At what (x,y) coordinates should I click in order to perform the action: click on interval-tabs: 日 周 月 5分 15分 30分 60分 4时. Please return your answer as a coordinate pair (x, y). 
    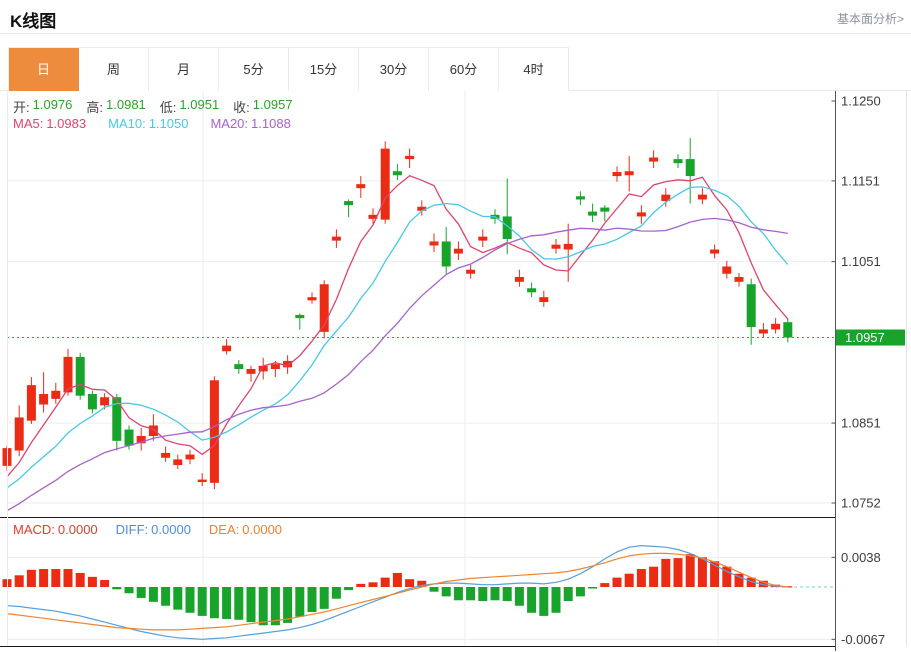
    Looking at the image, I should click on (288, 69).